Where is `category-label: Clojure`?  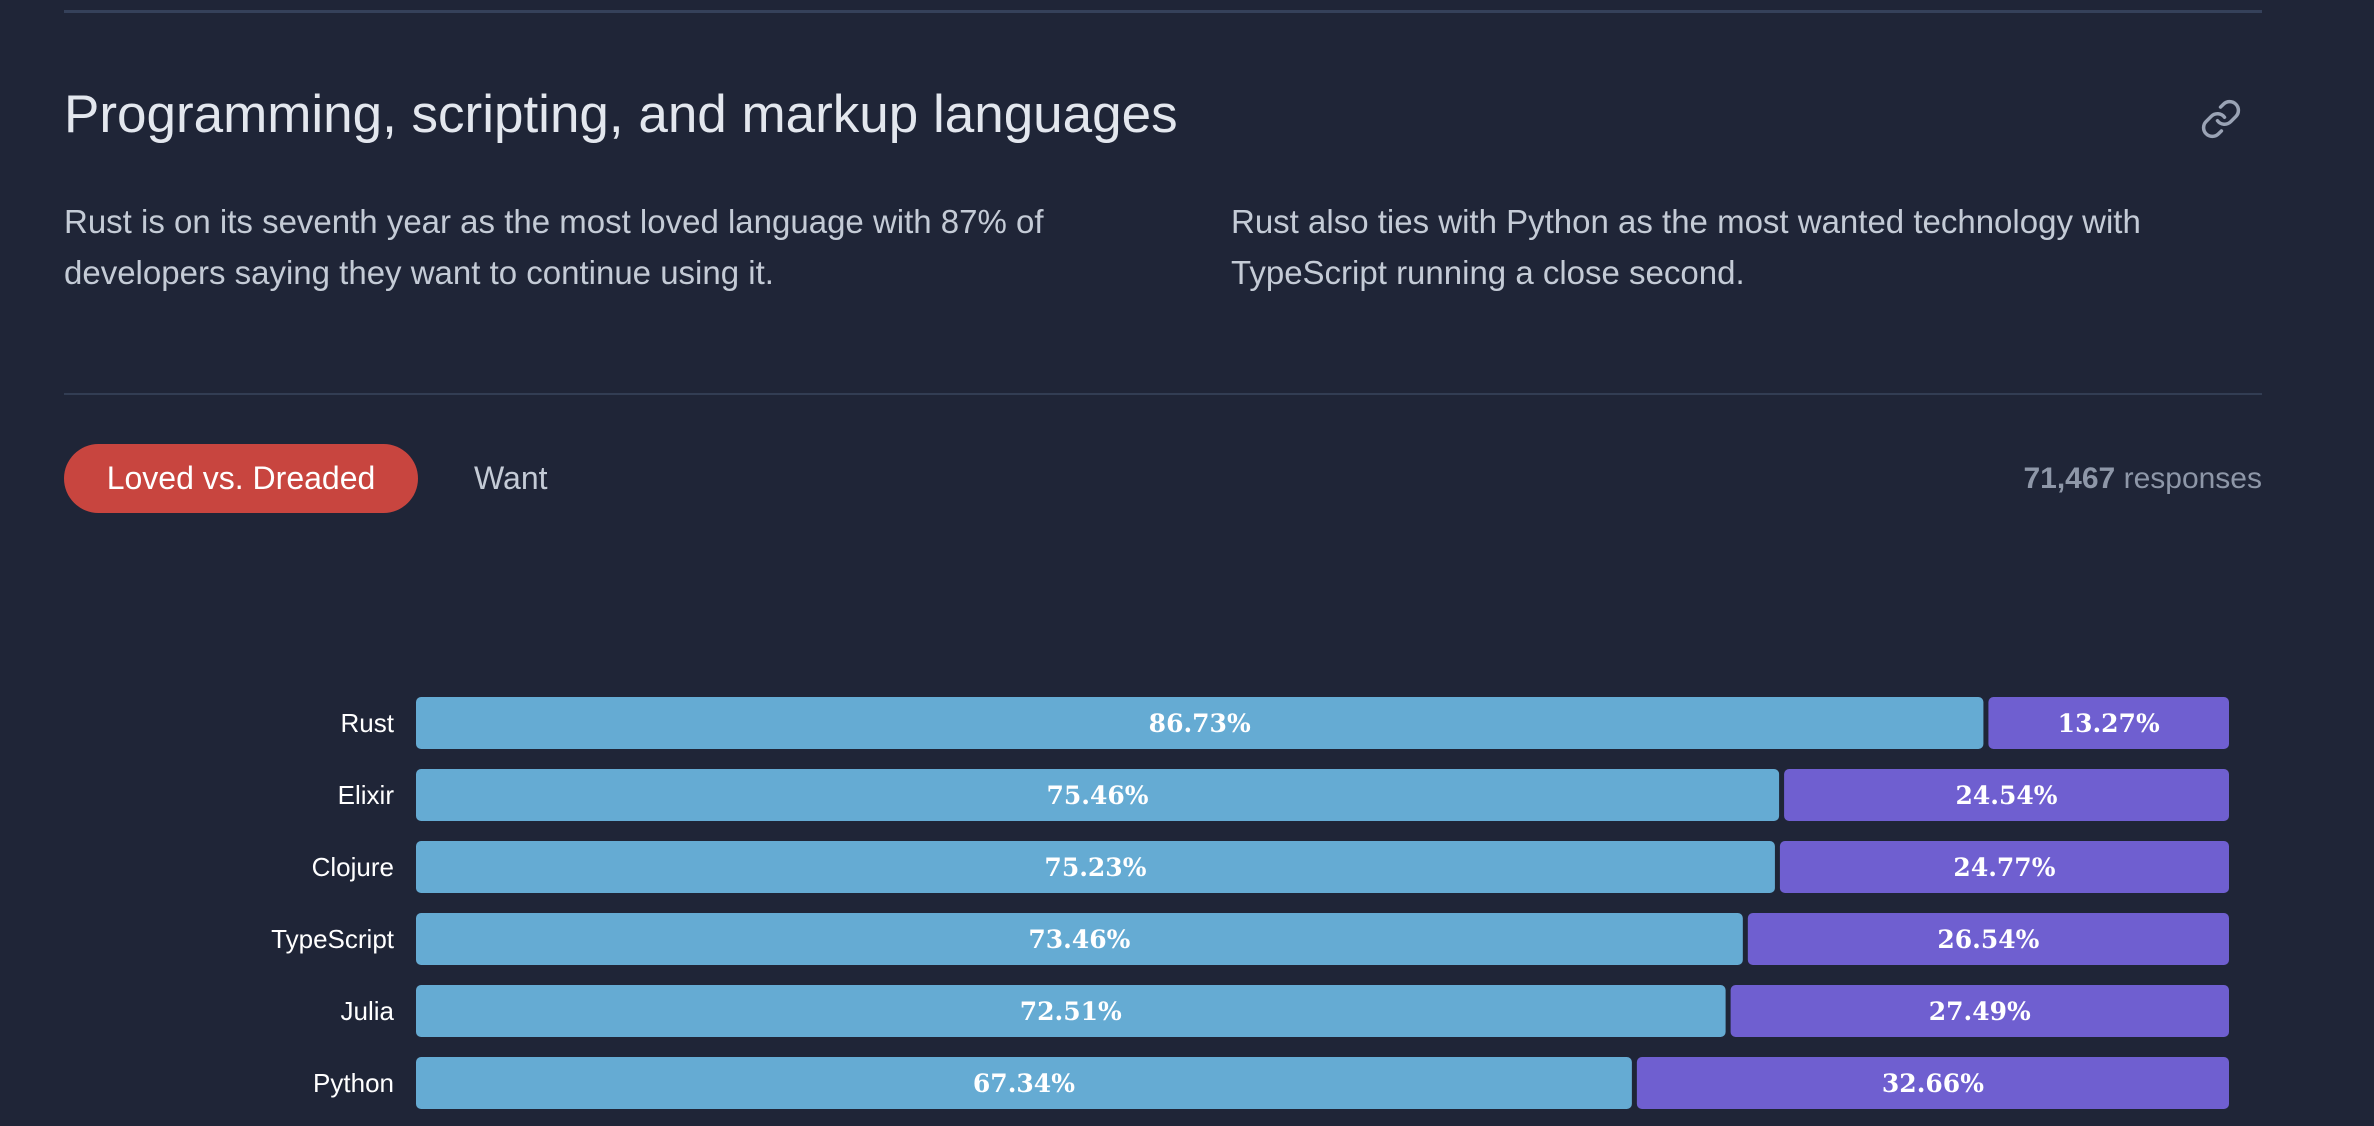
category-label: Clojure is located at coordinates (353, 867).